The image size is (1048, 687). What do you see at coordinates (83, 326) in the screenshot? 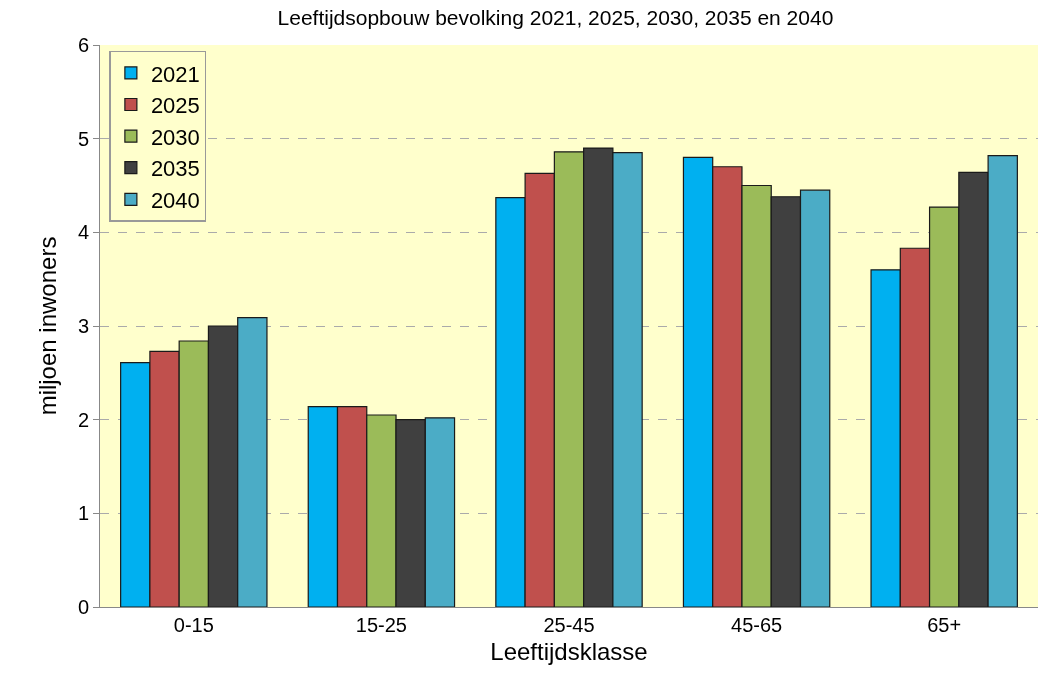
I see `y-tick-label: 3` at bounding box center [83, 326].